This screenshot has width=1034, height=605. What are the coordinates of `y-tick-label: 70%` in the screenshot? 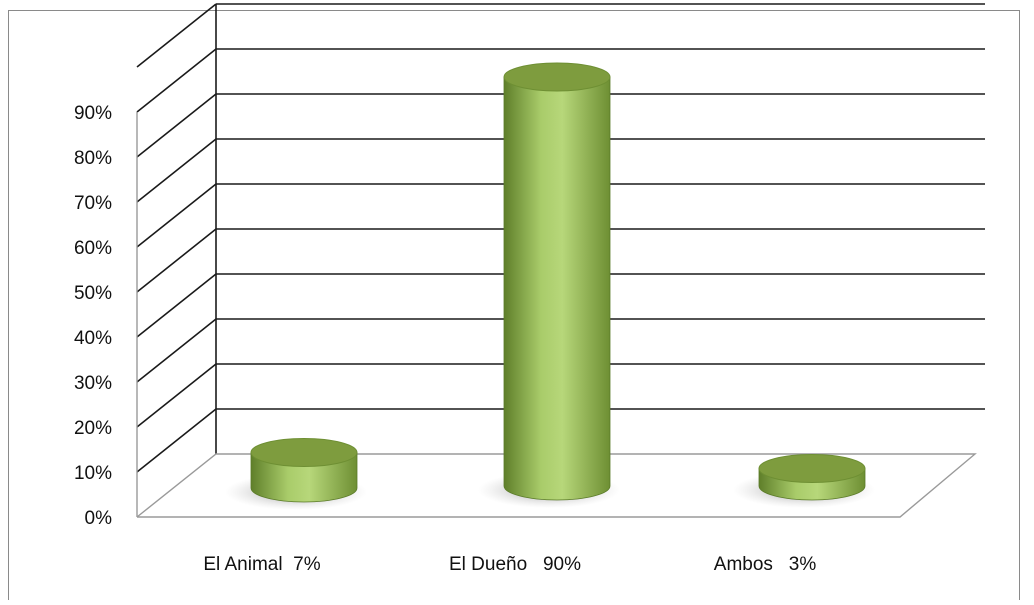 It's located at (93, 203).